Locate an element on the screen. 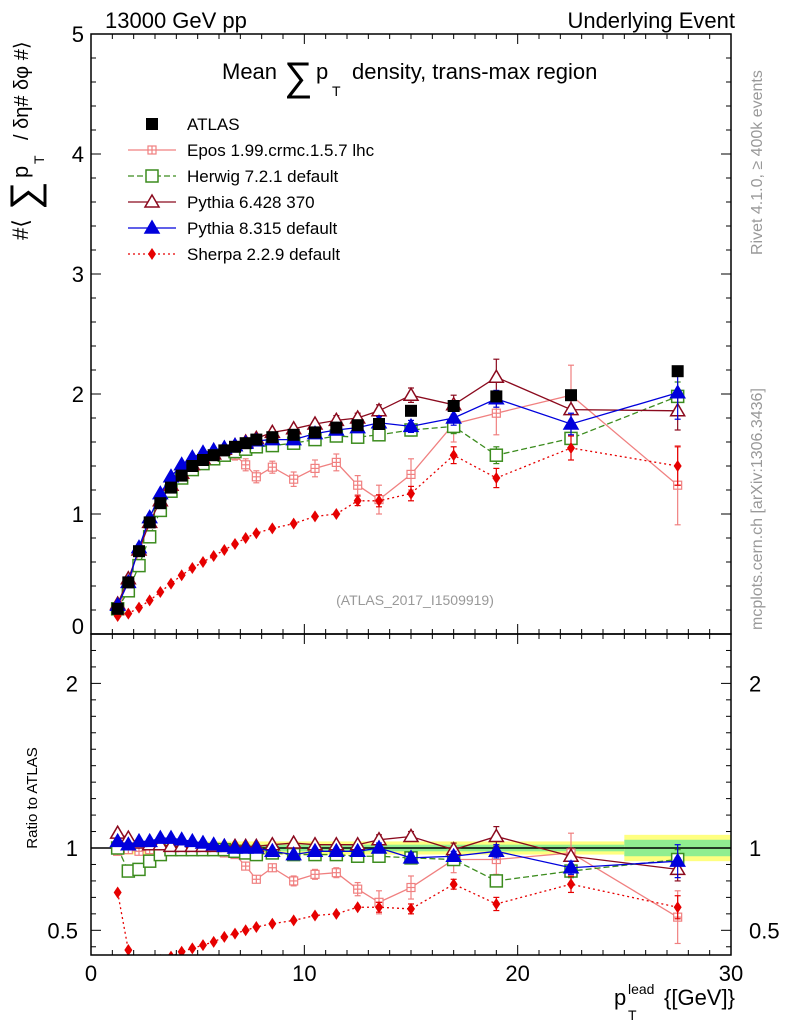  legend-label-epos: Epos 1.99.crmc.1.5.7 lhc is located at coordinates (281, 150).